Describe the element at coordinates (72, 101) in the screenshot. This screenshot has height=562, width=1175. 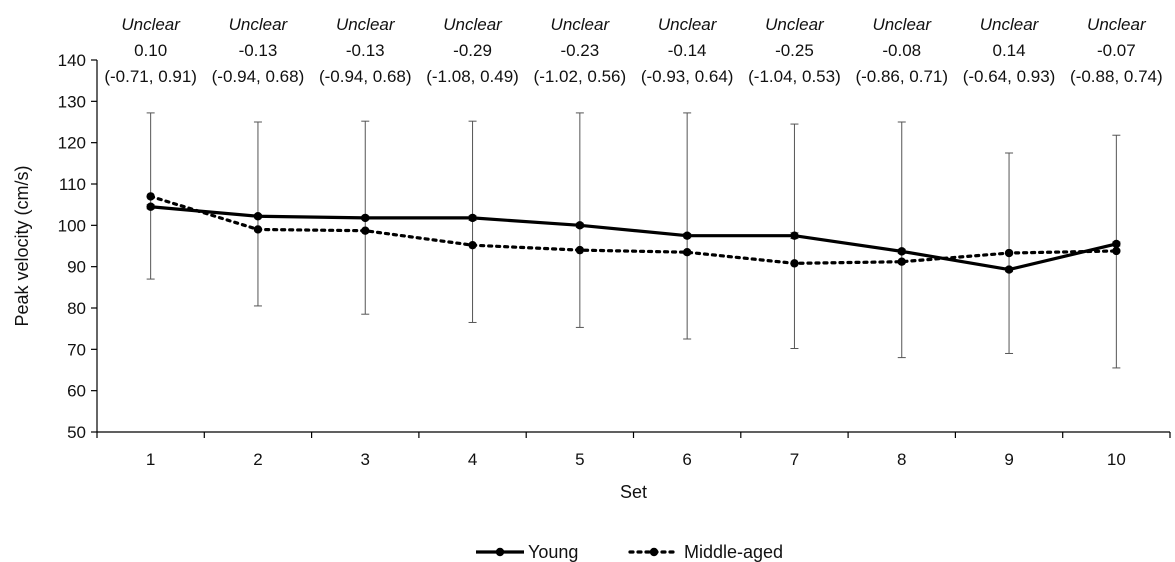
I see `y-tick-label: 130` at that location.